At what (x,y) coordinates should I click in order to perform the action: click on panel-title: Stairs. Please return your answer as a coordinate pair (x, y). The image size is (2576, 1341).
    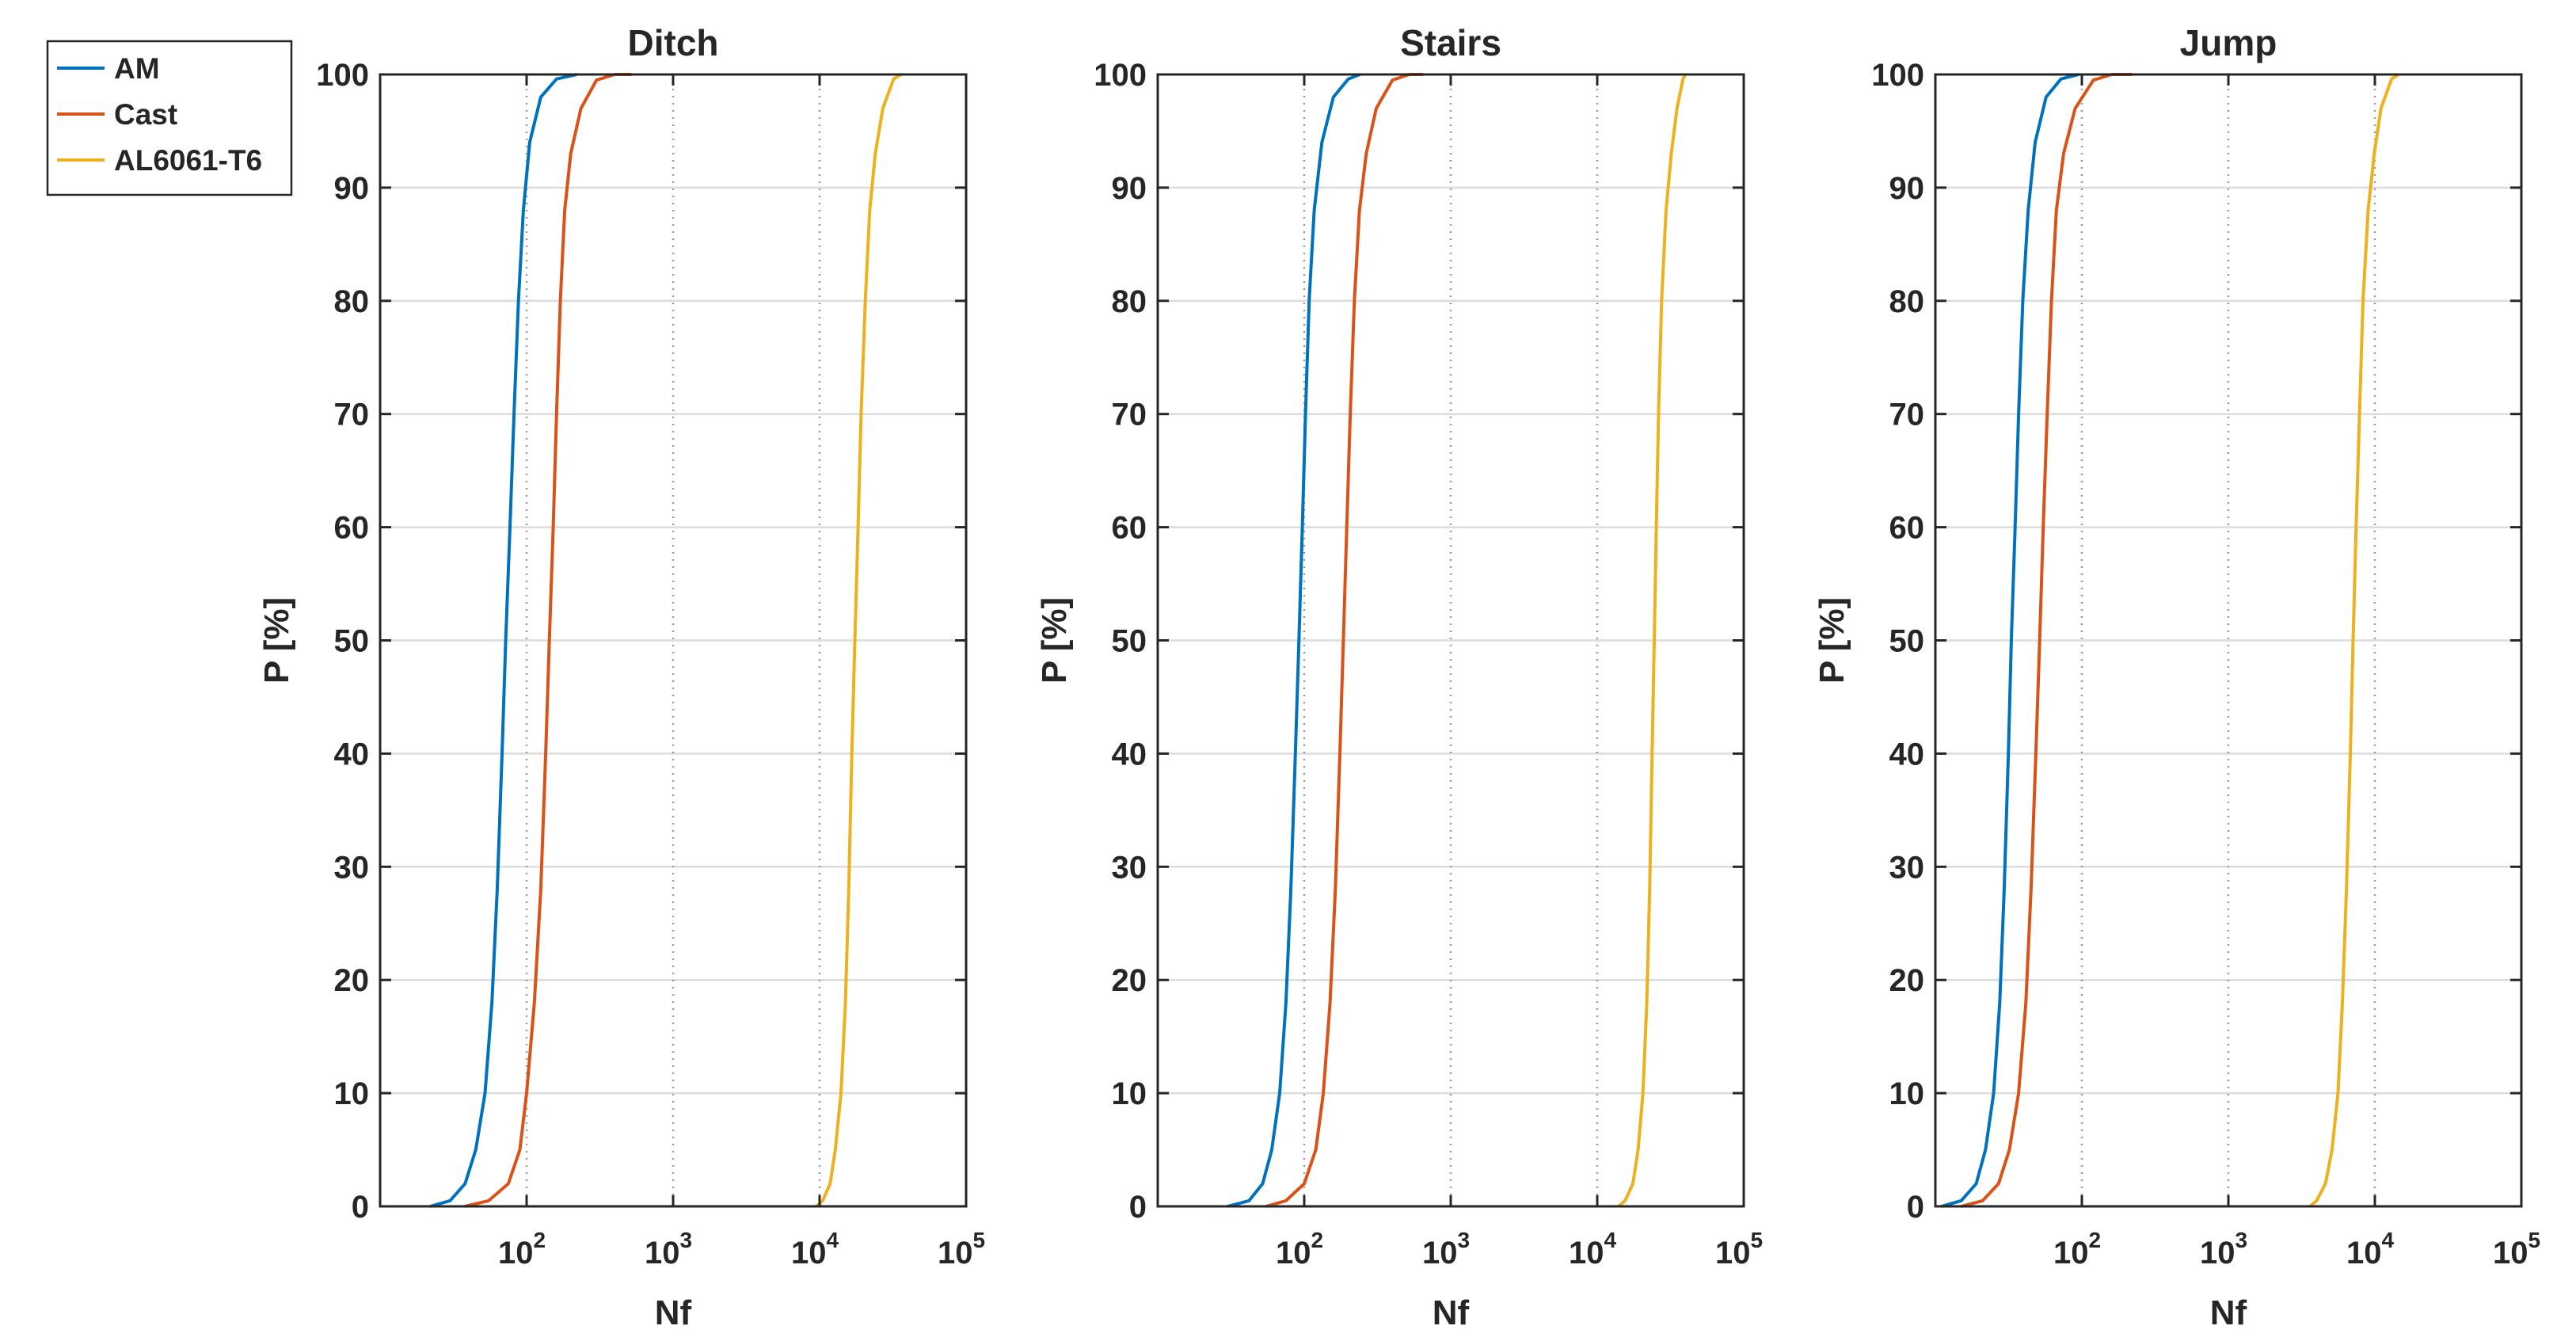
    Looking at the image, I should click on (1450, 42).